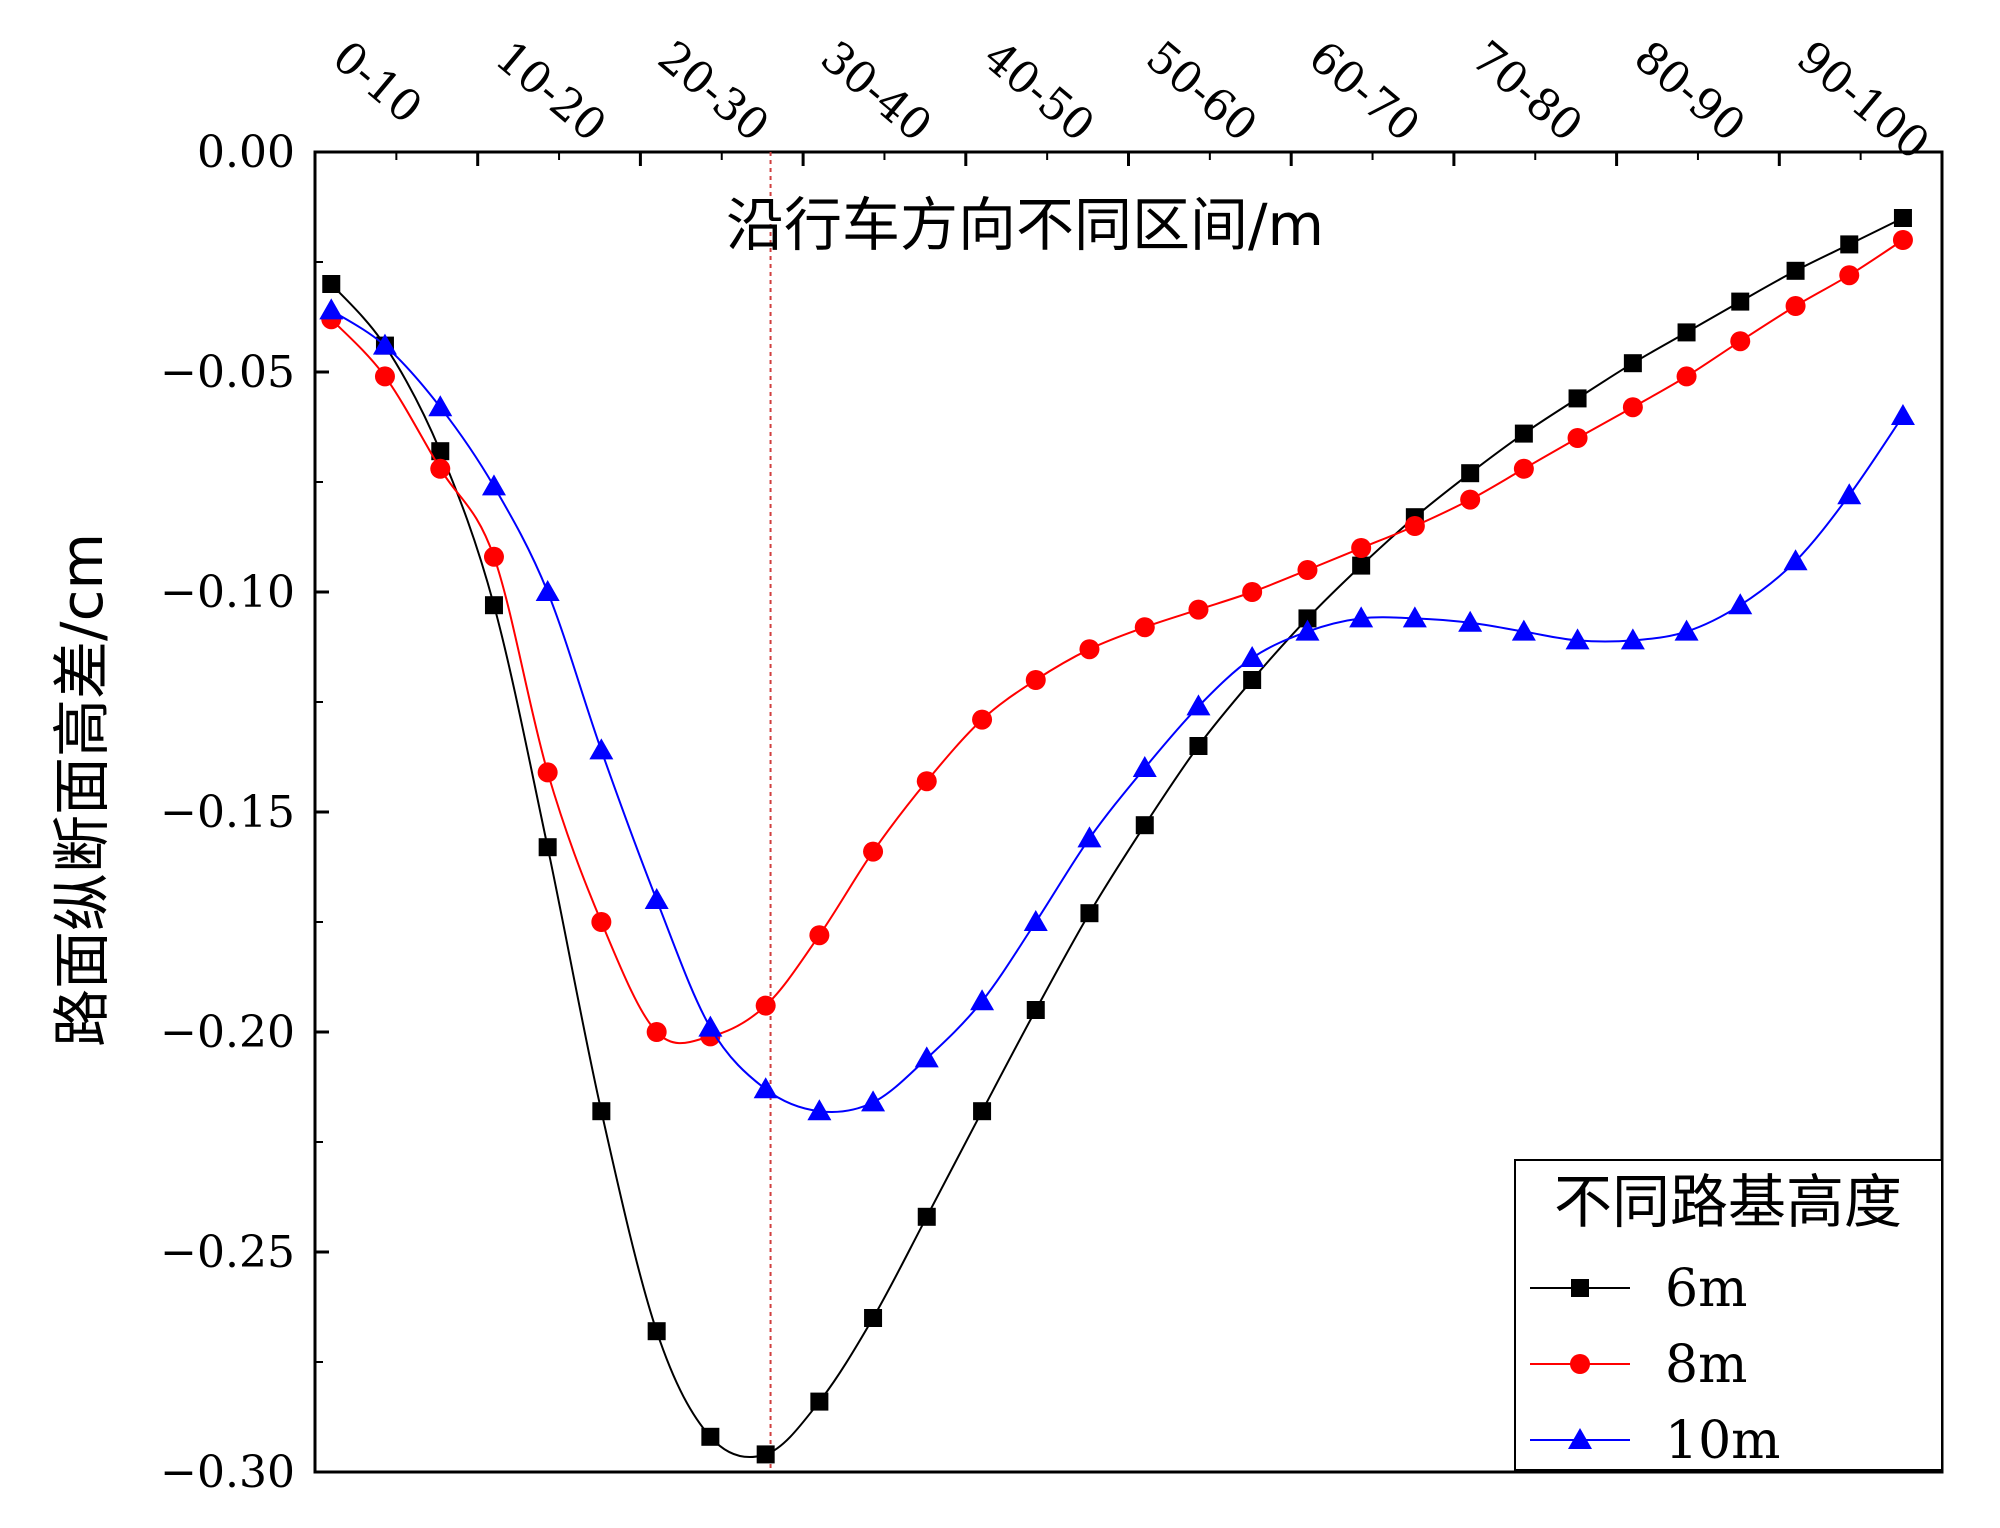 The width and height of the screenshot is (2000, 1528). What do you see at coordinates (876, 91) in the screenshot?
I see `x-tick-label: 30-40` at bounding box center [876, 91].